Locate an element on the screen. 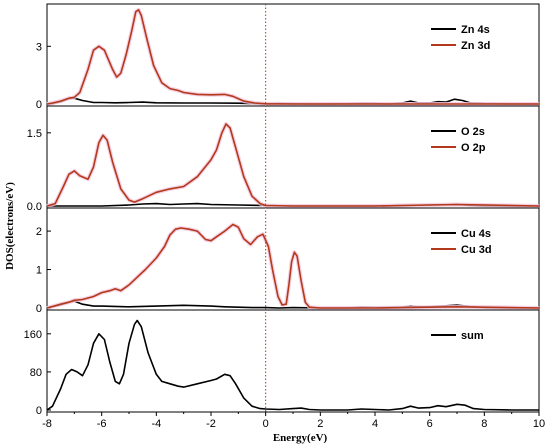  x-tick-label: 6 is located at coordinates (430, 424).